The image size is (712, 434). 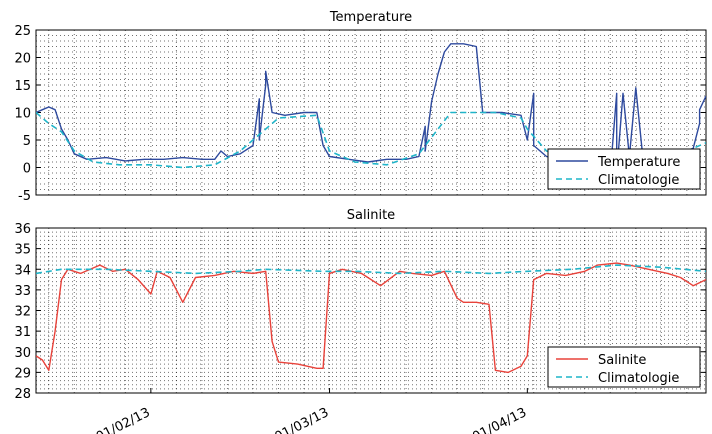 What do you see at coordinates (370, 17) in the screenshot?
I see `chart-title: Temperature` at bounding box center [370, 17].